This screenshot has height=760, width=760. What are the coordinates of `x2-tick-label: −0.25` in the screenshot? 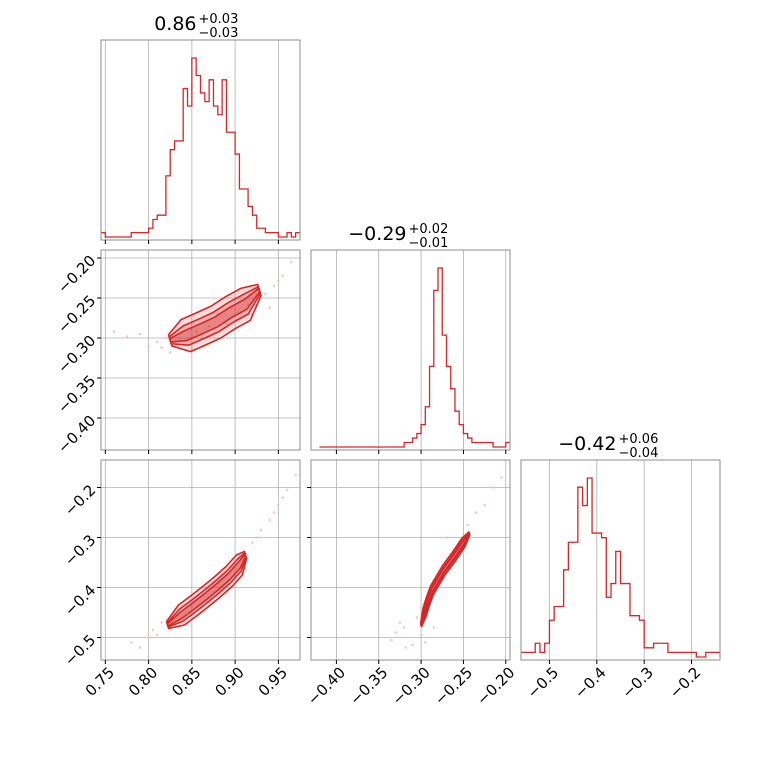 It's located at (453, 686).